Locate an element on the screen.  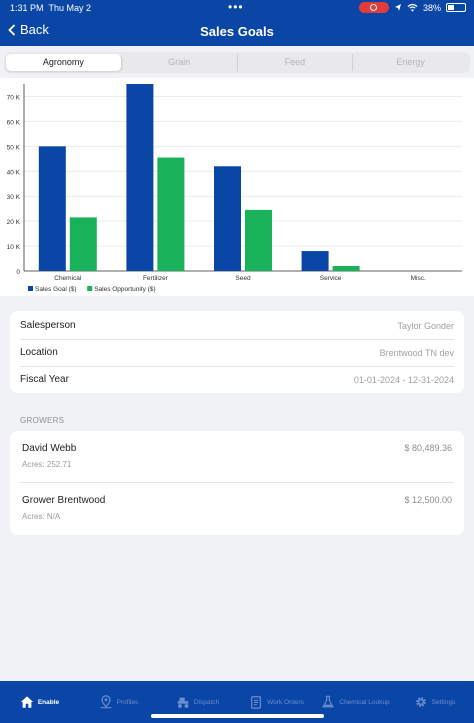
tabbar-label: Enable is located at coordinates (48, 702).